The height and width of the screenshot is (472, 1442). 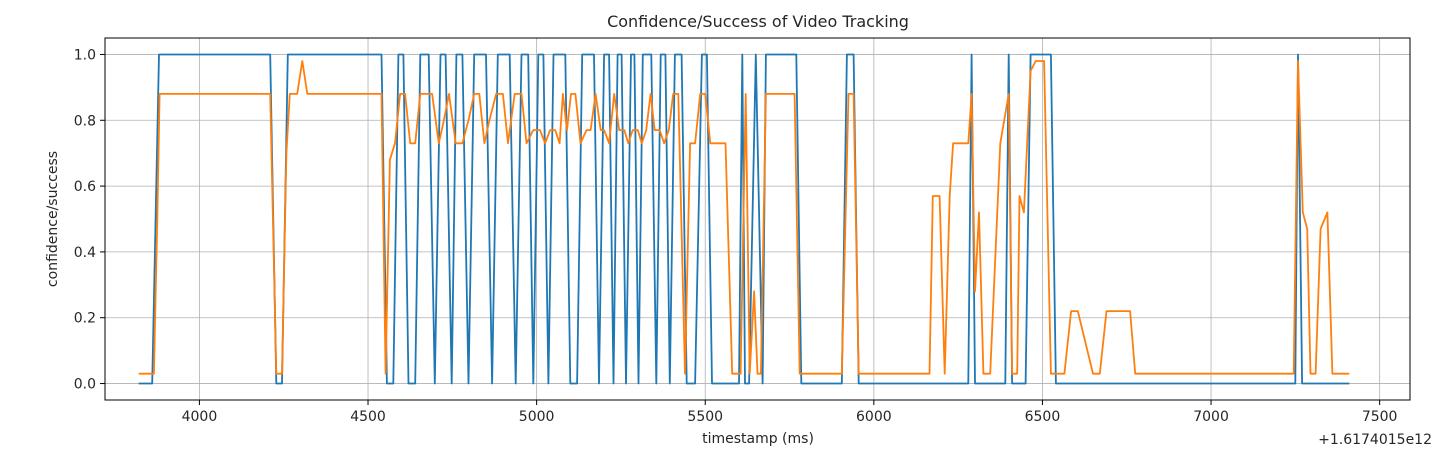 What do you see at coordinates (53, 219) in the screenshot?
I see `y-axis-label: confidence/success` at bounding box center [53, 219].